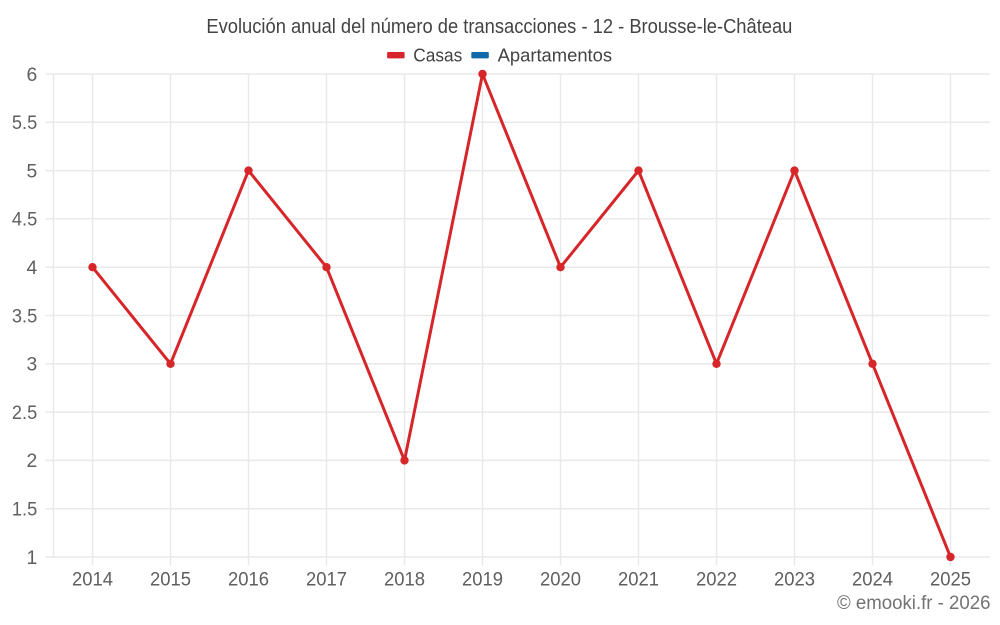  Describe the element at coordinates (31, 461) in the screenshot. I see `svg-text: 2` at that location.